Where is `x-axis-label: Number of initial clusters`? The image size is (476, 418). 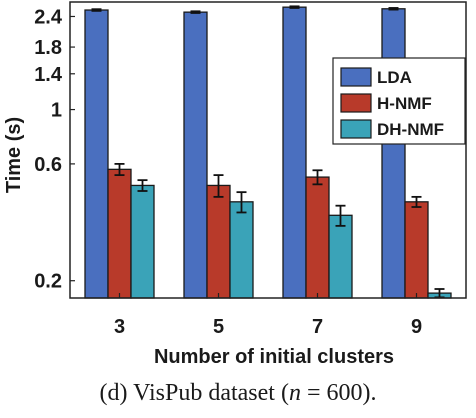
x-axis-label: Number of initial clusters is located at coordinates (274, 357).